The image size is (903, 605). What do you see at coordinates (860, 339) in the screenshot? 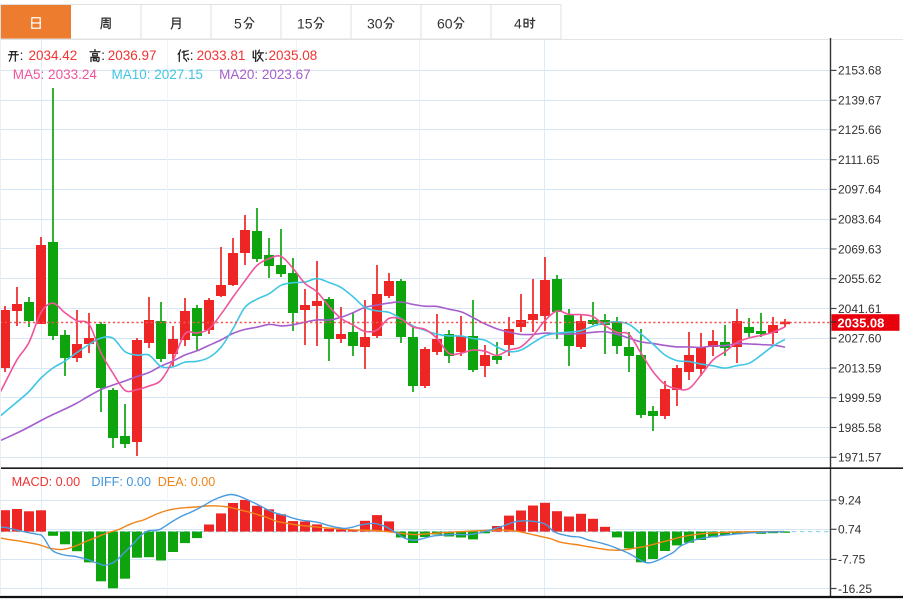
I see `svg-text: 2027.60` at bounding box center [860, 339].